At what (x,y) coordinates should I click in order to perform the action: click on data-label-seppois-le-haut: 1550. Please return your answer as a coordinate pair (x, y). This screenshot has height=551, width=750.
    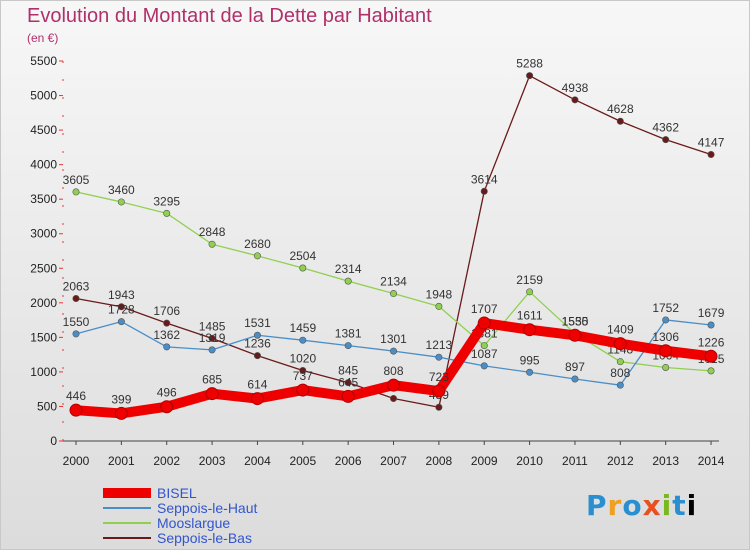
    Looking at the image, I should click on (76, 322).